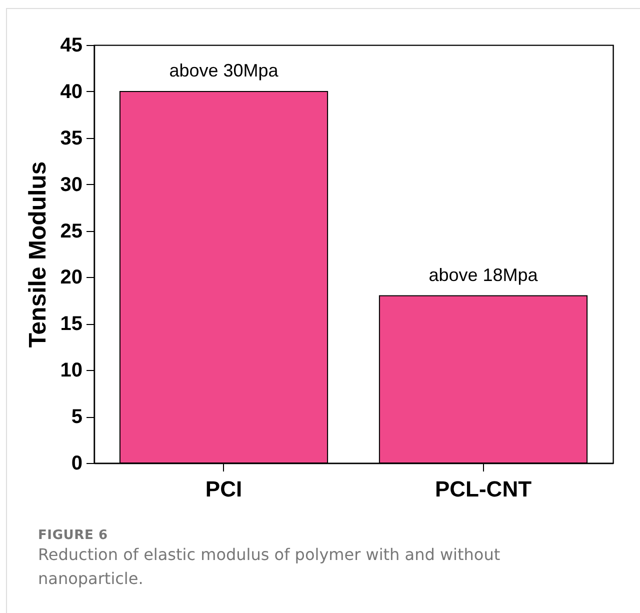  I want to click on x-tick-label: PCL-CNT, so click(483, 489).